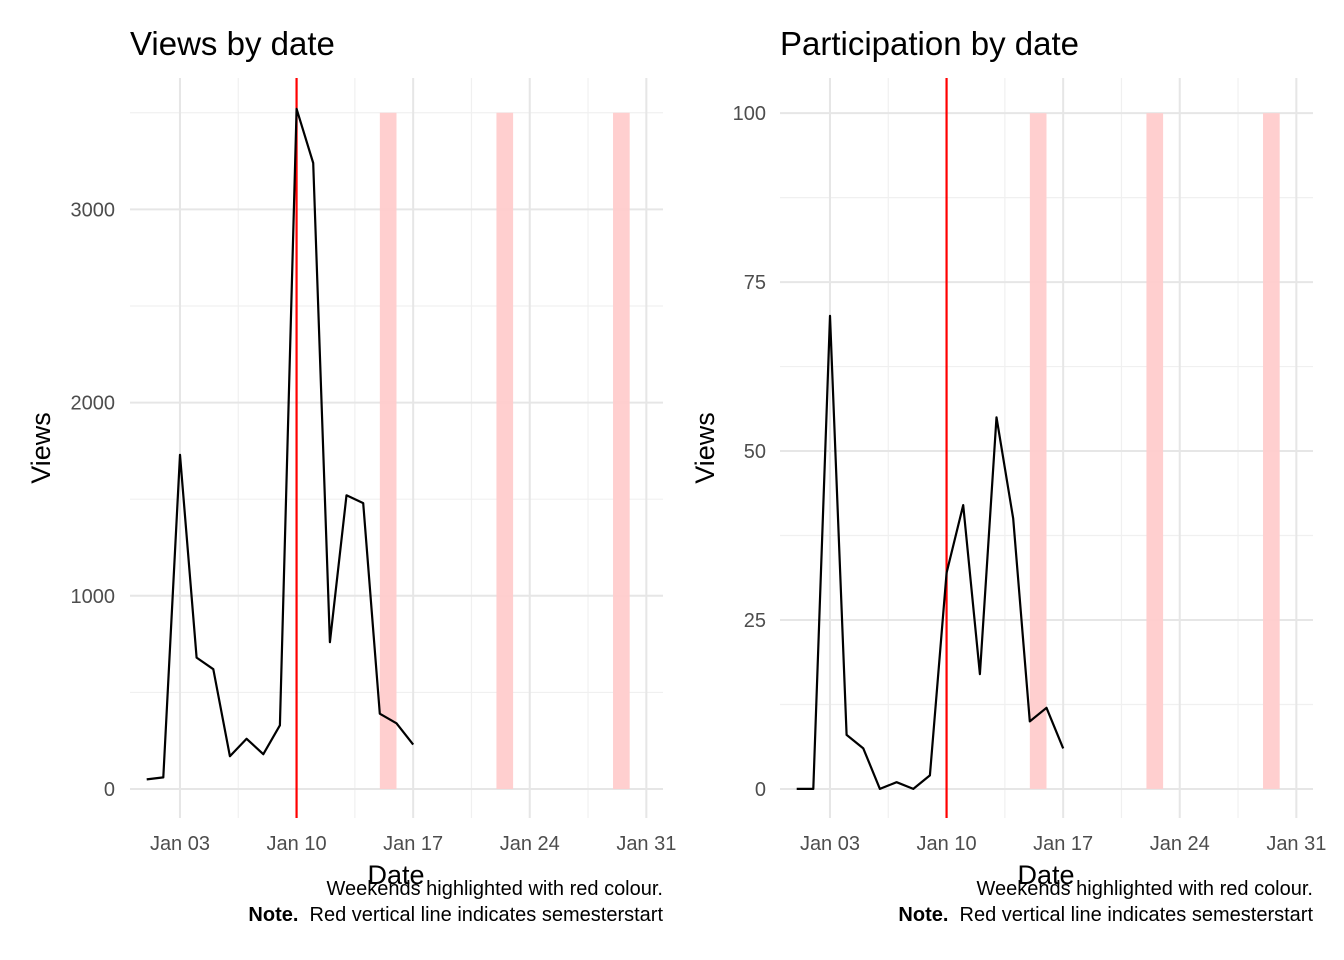 The image size is (1344, 960). Describe the element at coordinates (93, 210) in the screenshot. I see `y-tick-label: 3000` at that location.